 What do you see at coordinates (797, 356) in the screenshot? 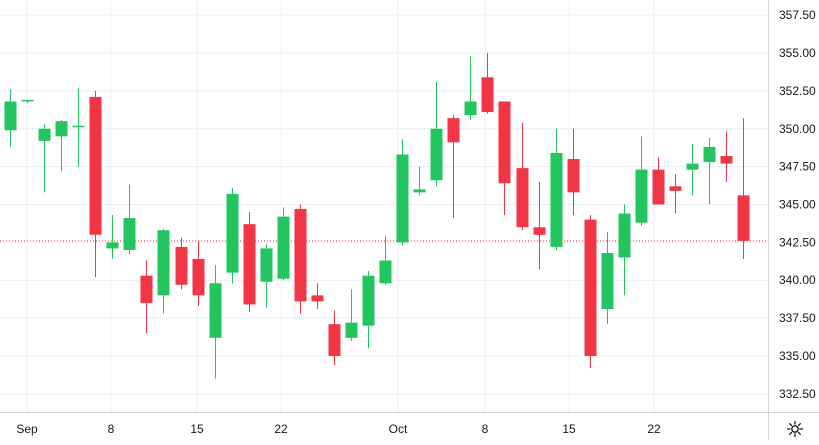
I see `y-tick-label: 335.00` at bounding box center [797, 356].